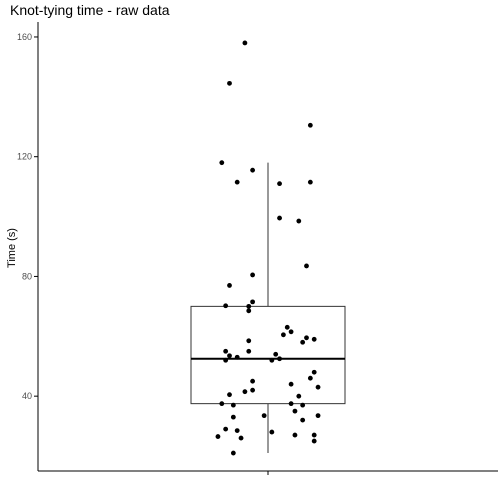 The width and height of the screenshot is (504, 504). What do you see at coordinates (90, 10) in the screenshot?
I see `chart-title: Knot-tying time - raw data` at bounding box center [90, 10].